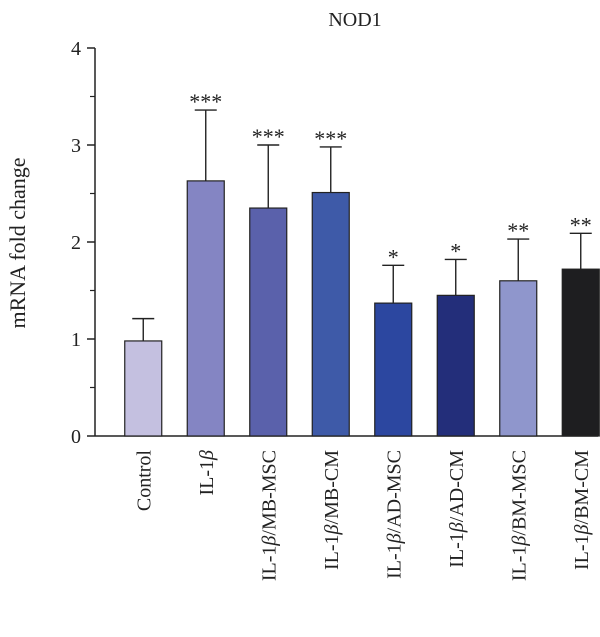  Describe the element at coordinates (76, 437) in the screenshot. I see `y-tick-label: 0` at that location.